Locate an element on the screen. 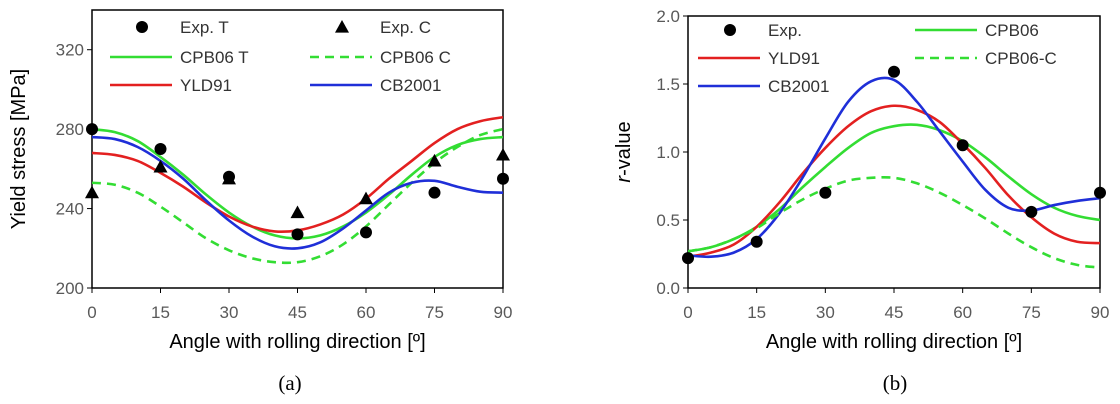 The width and height of the screenshot is (1120, 404). panel-label: (b) is located at coordinates (895, 383).